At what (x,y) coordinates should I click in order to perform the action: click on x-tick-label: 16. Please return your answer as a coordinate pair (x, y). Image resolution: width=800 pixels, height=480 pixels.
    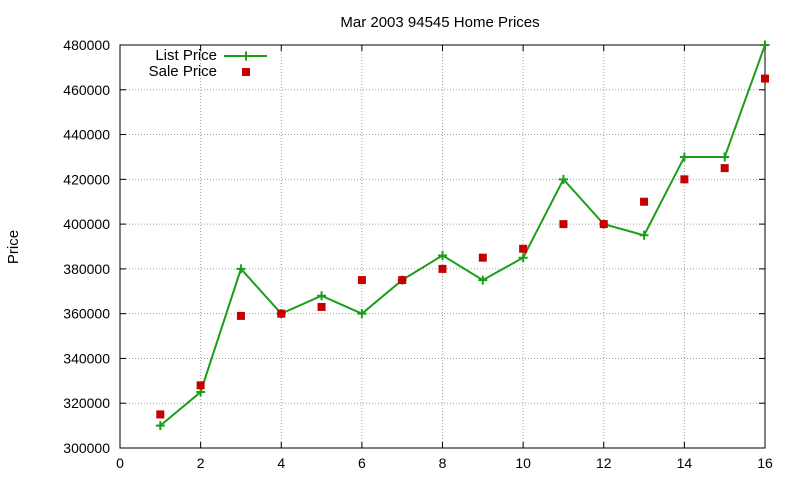
    Looking at the image, I should click on (765, 463).